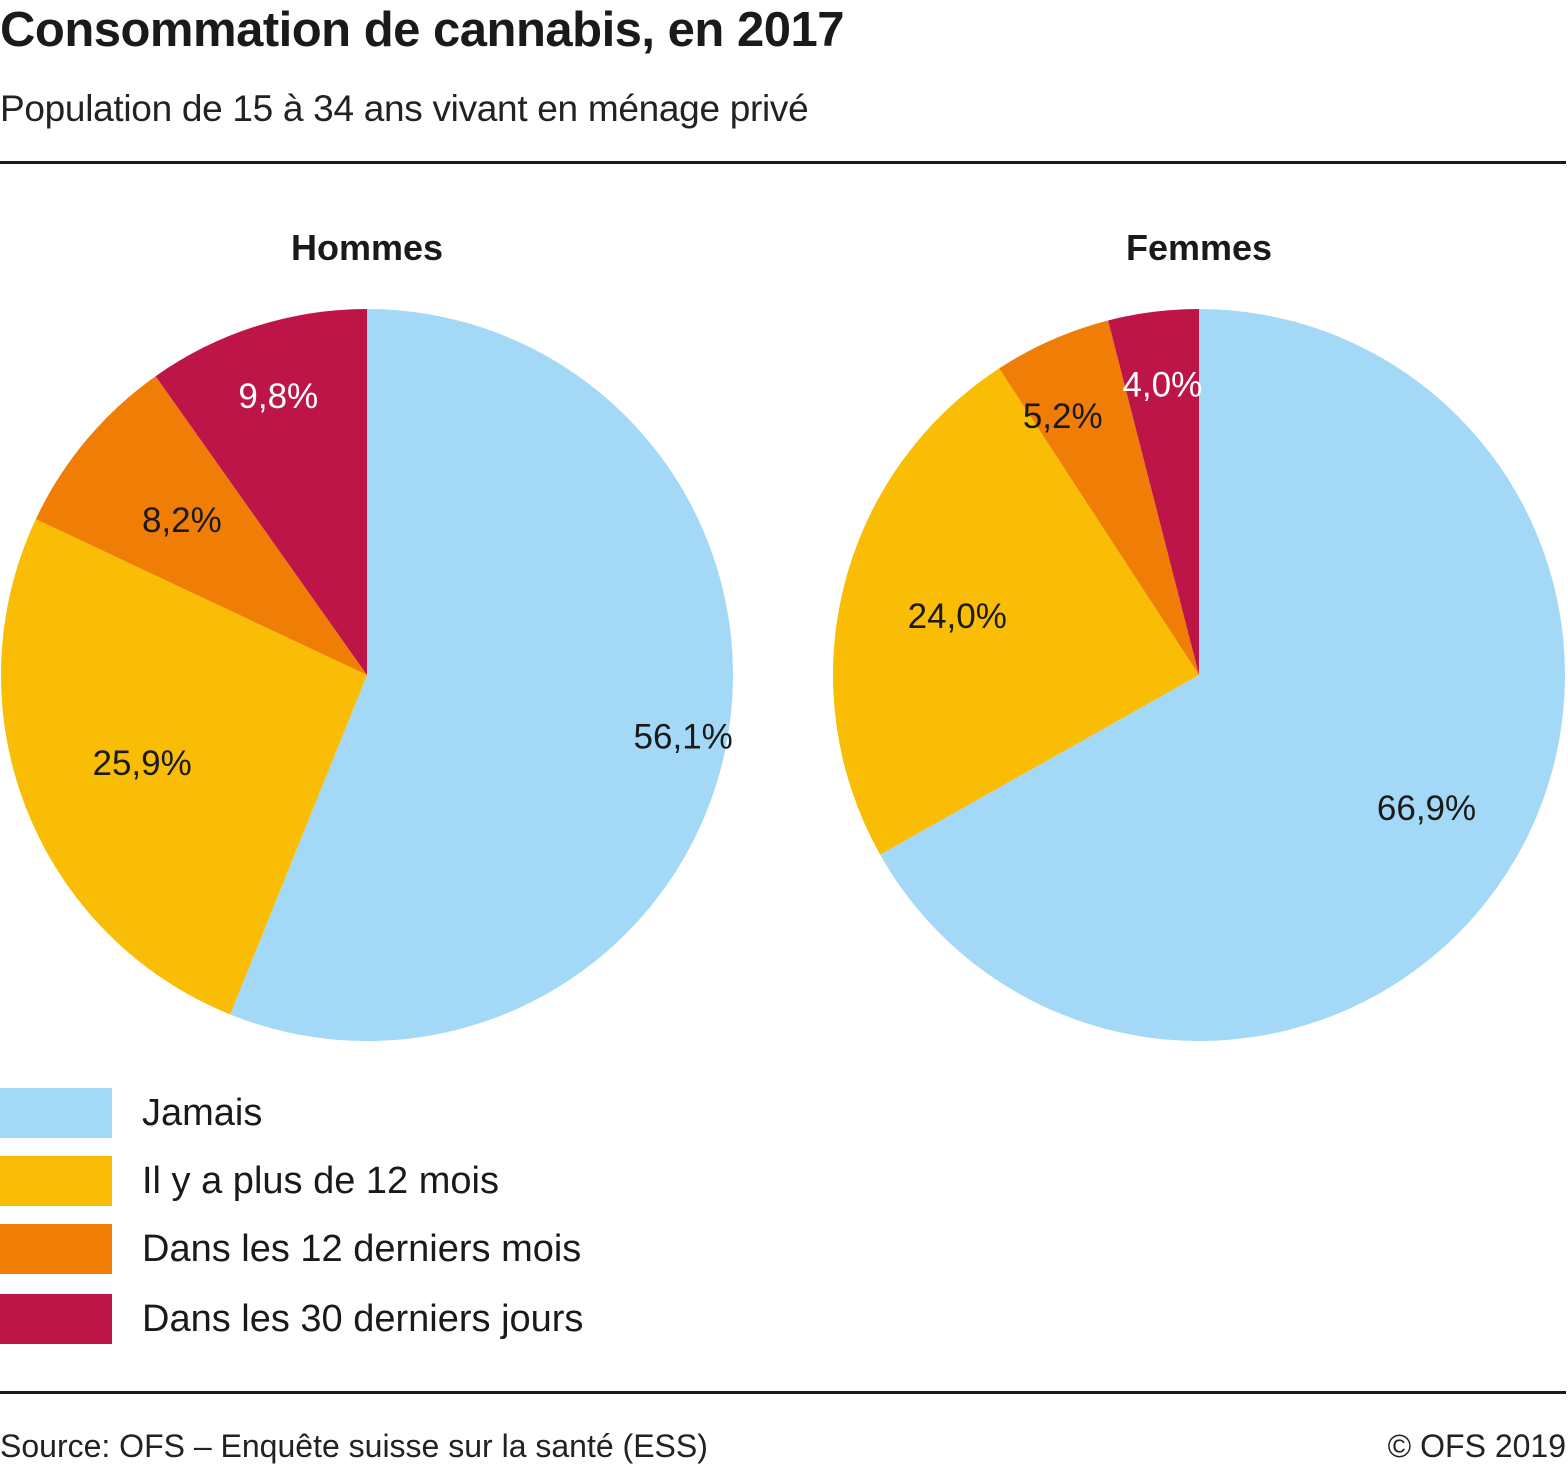  I want to click on pie-title: Hommes, so click(367, 247).